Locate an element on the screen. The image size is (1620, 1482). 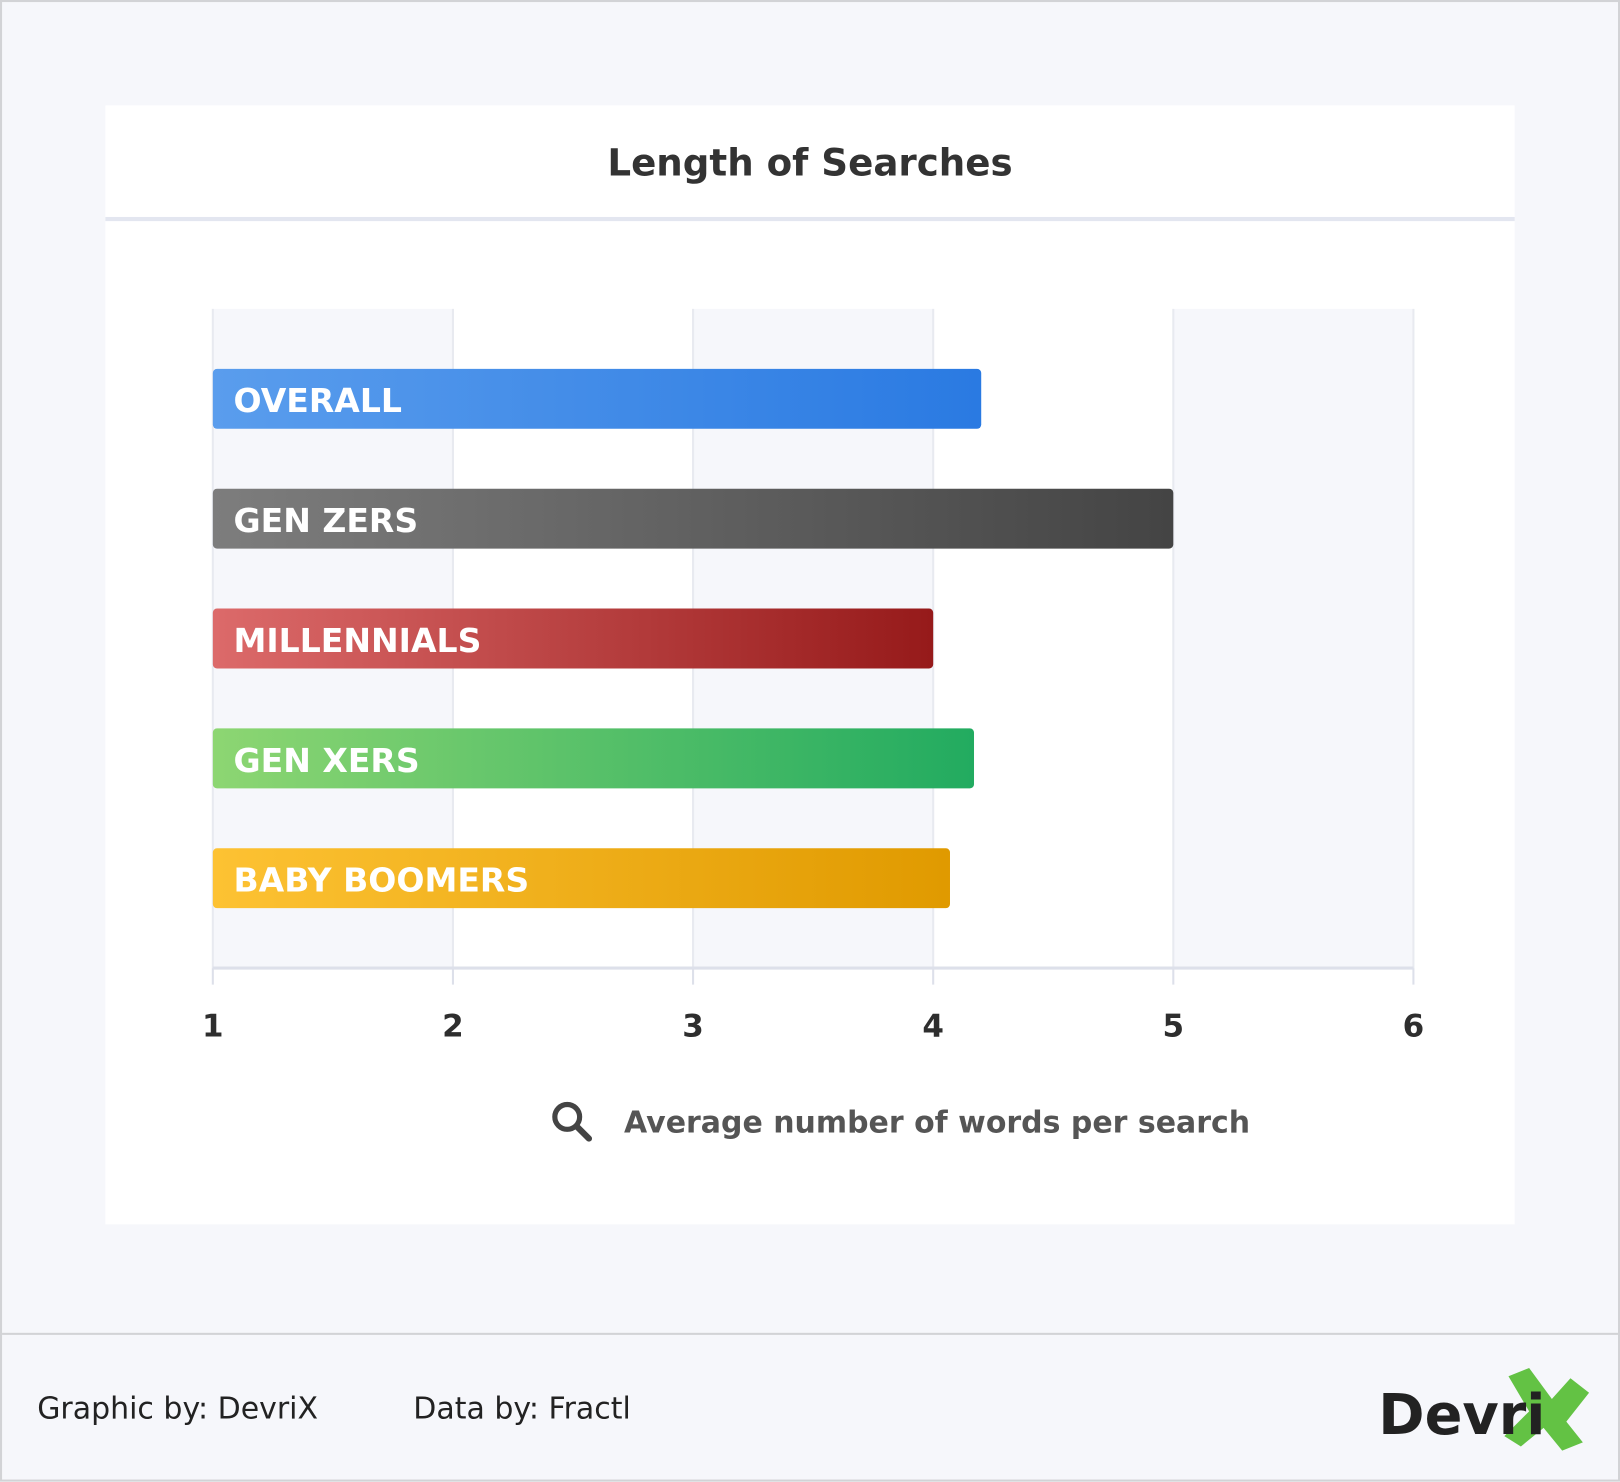
bar-overall is located at coordinates (597, 398).